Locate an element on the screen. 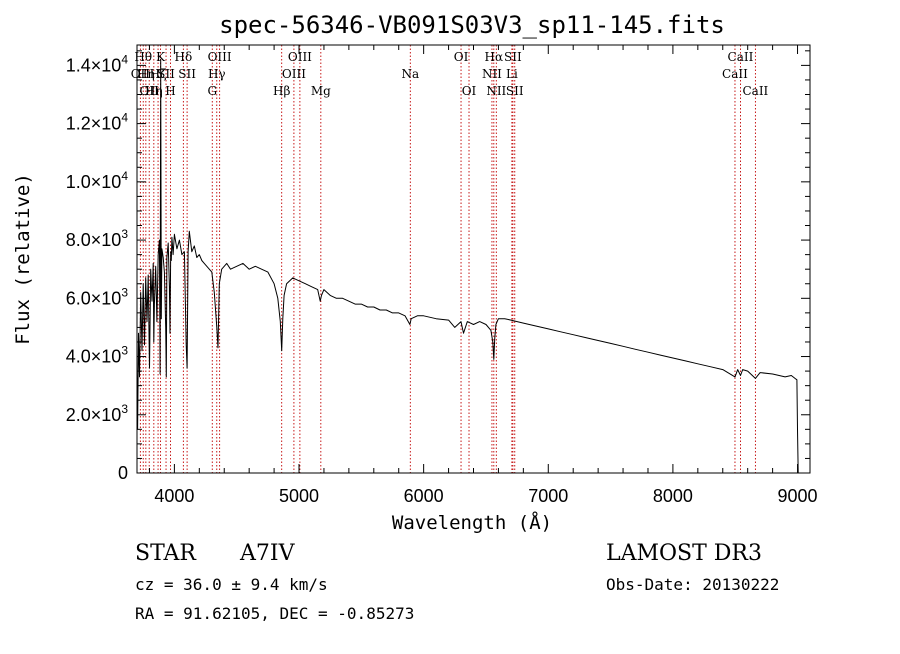  y-tick-label: 2.0×10³ is located at coordinates (97, 413).